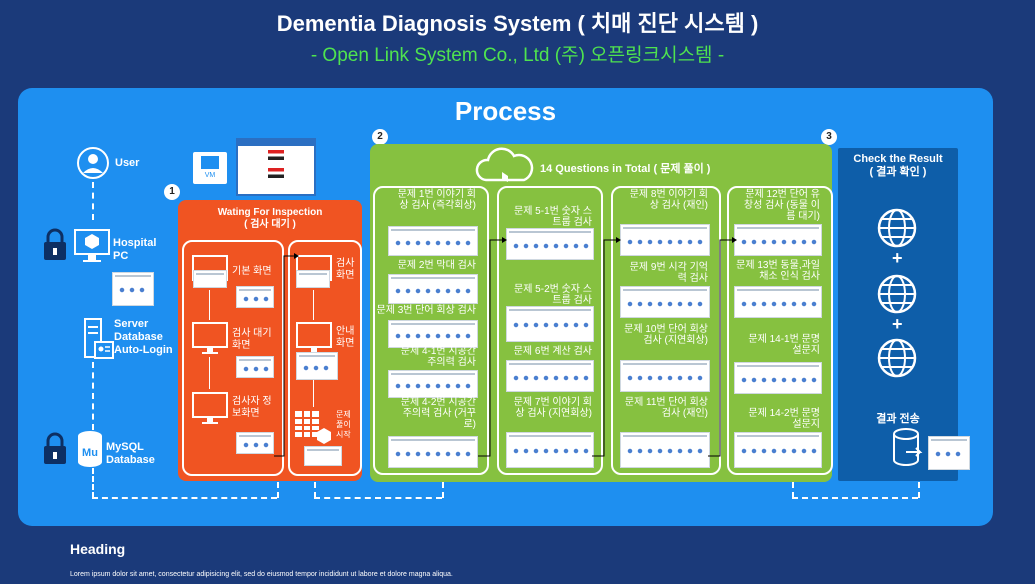 The image size is (1035, 584). What do you see at coordinates (252, 407) in the screenshot?
I see `screen-label: 검사자 정보화면` at bounding box center [252, 407].